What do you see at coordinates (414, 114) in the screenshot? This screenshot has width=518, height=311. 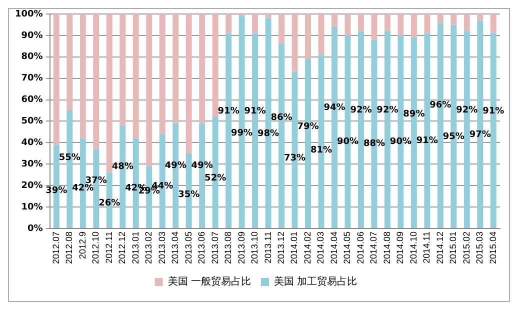 I see `data-label: 89%` at bounding box center [414, 114].